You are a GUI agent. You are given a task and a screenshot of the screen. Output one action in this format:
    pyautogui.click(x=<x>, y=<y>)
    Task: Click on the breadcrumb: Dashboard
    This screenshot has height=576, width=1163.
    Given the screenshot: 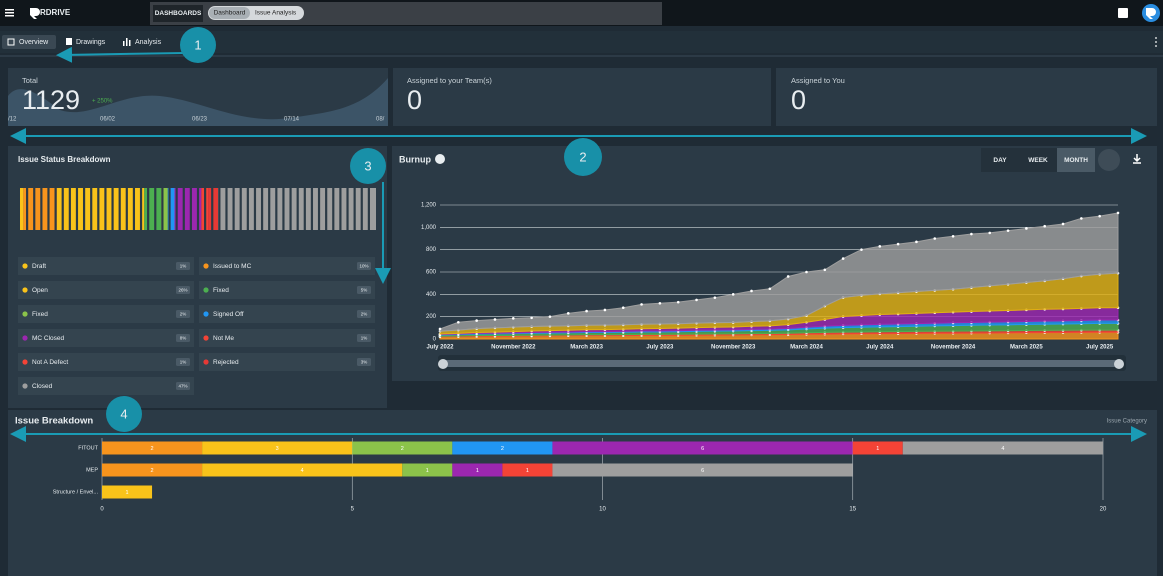 What is the action you would take?
    pyautogui.click(x=230, y=13)
    